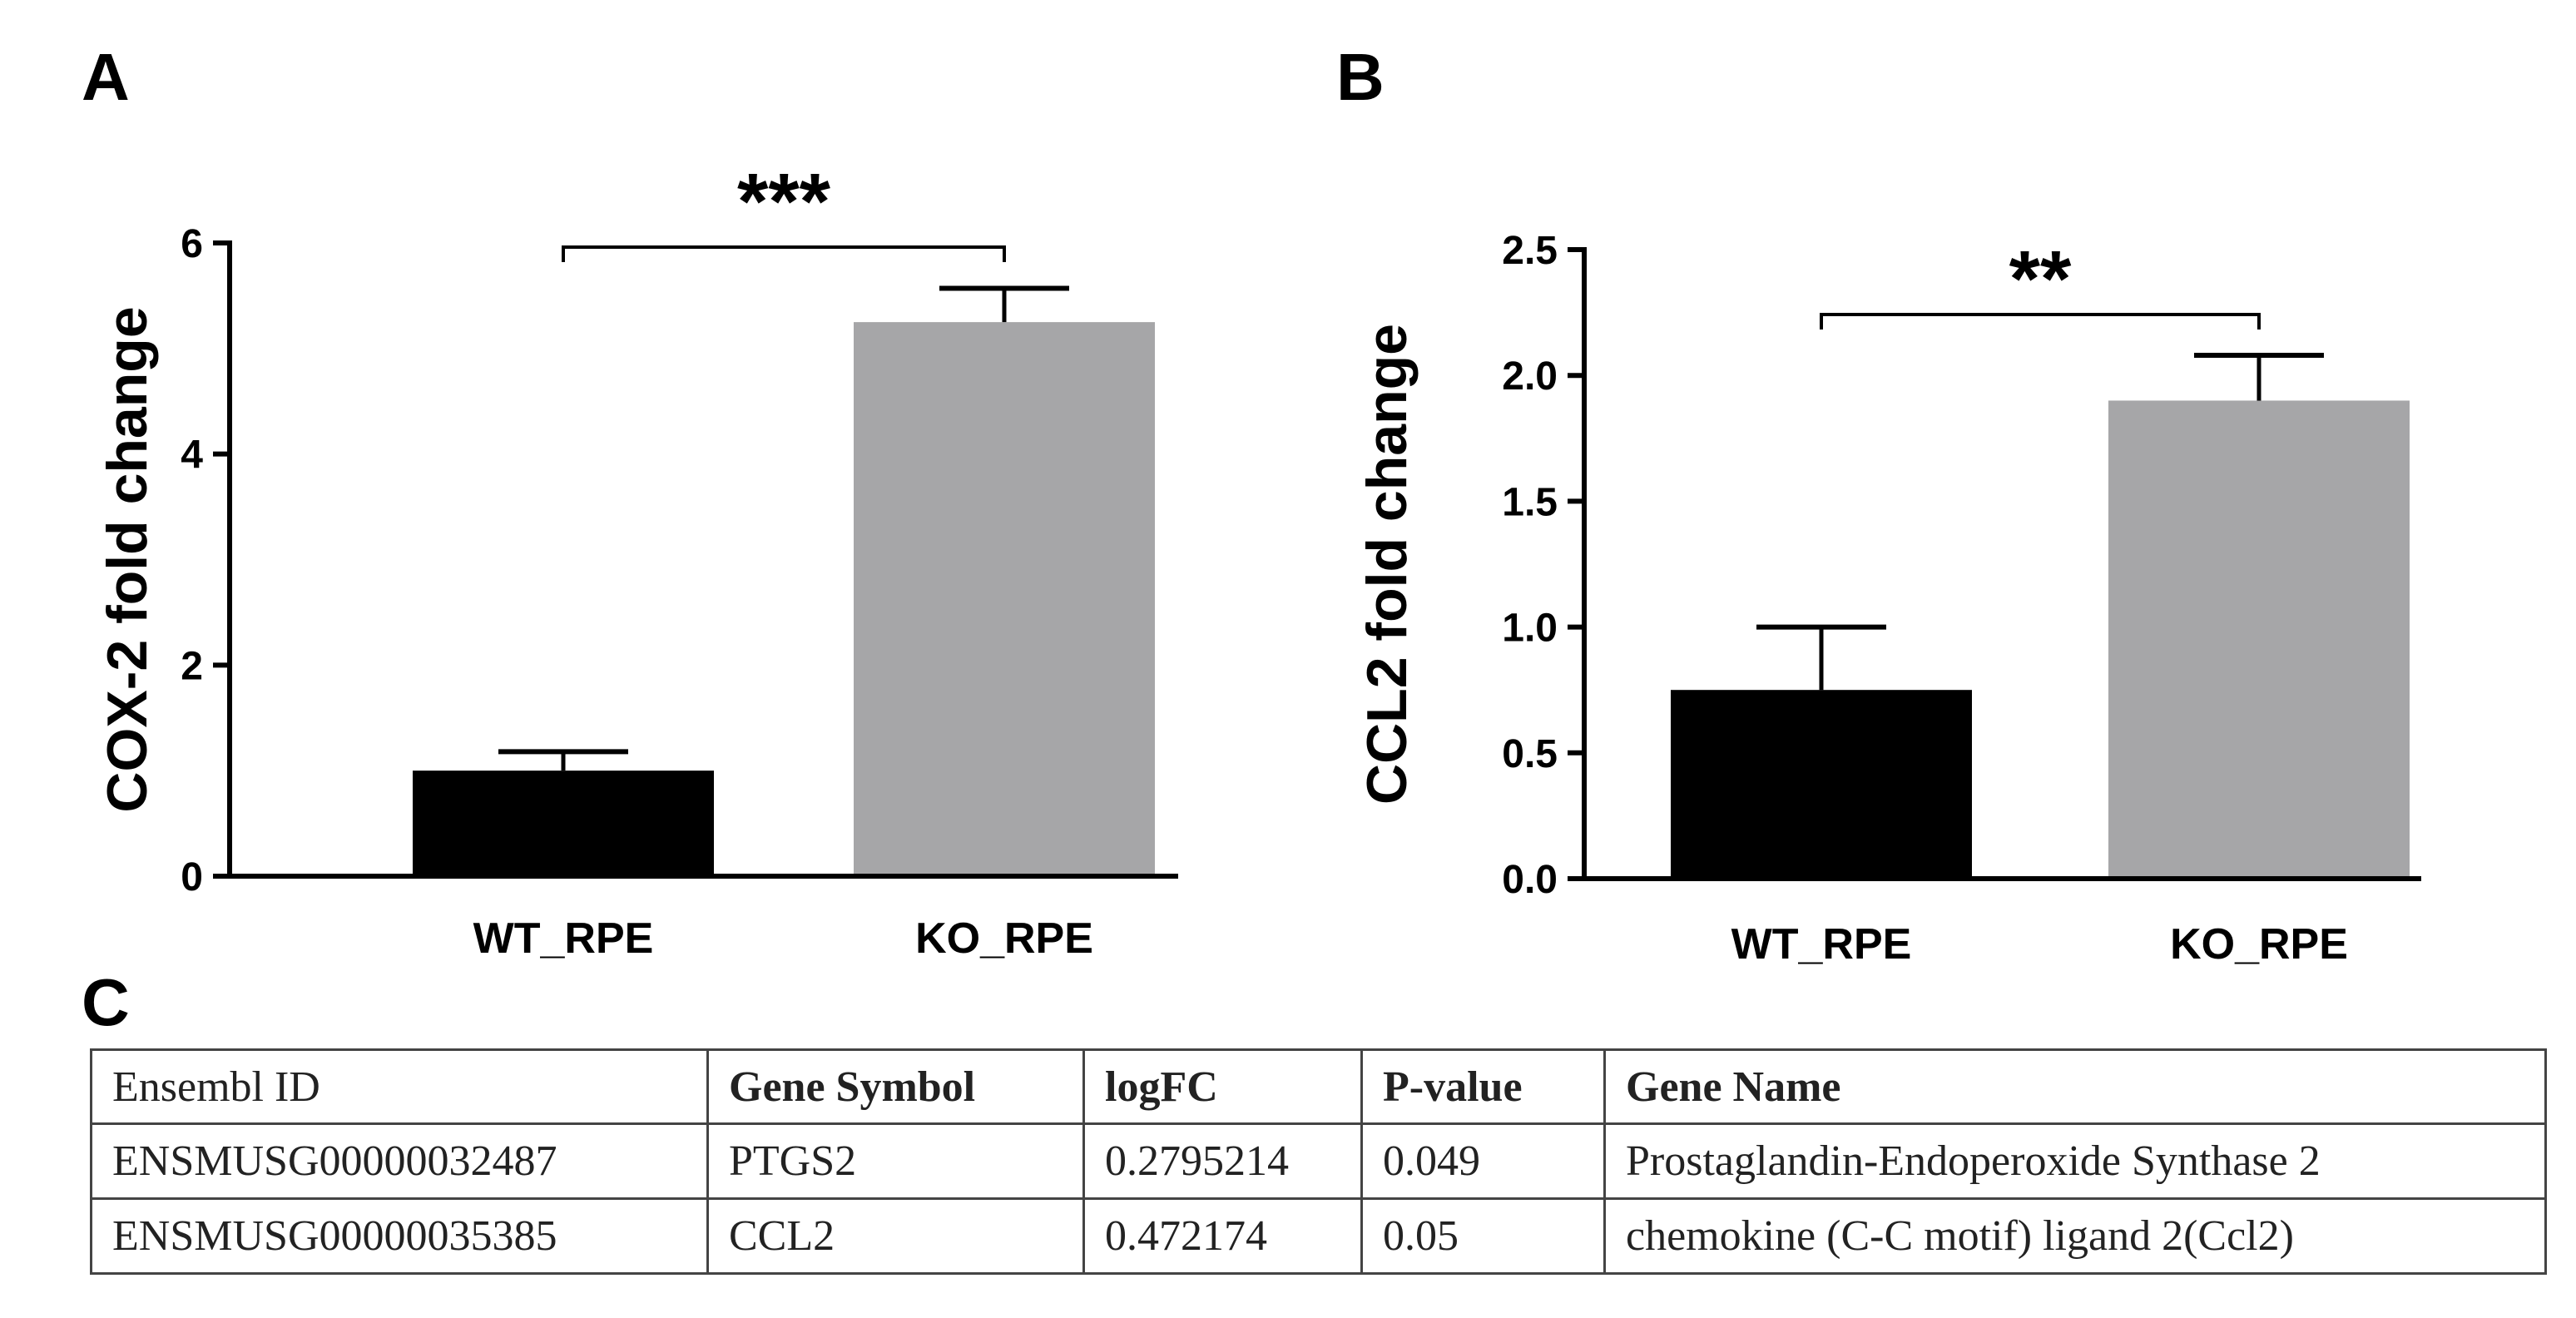  I want to click on header-p-value: P-value, so click(1483, 1086).